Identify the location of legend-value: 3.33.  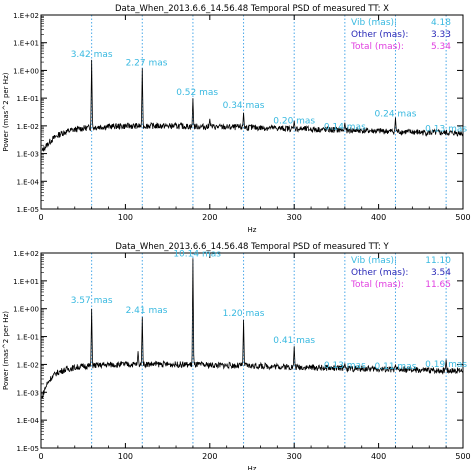
(441, 35).